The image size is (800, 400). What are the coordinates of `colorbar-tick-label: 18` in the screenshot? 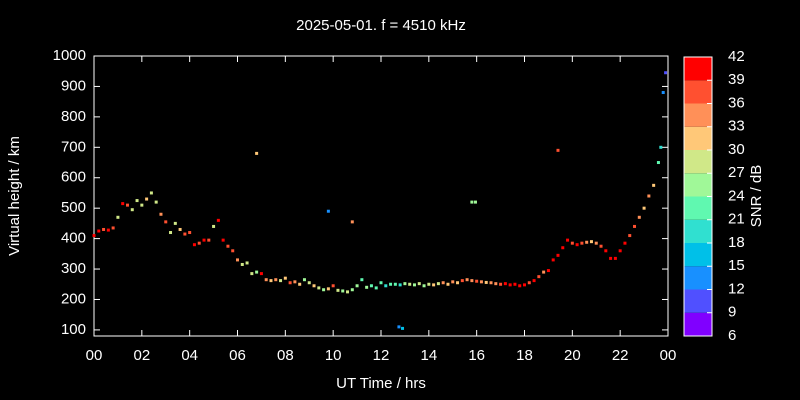 It's located at (736, 242).